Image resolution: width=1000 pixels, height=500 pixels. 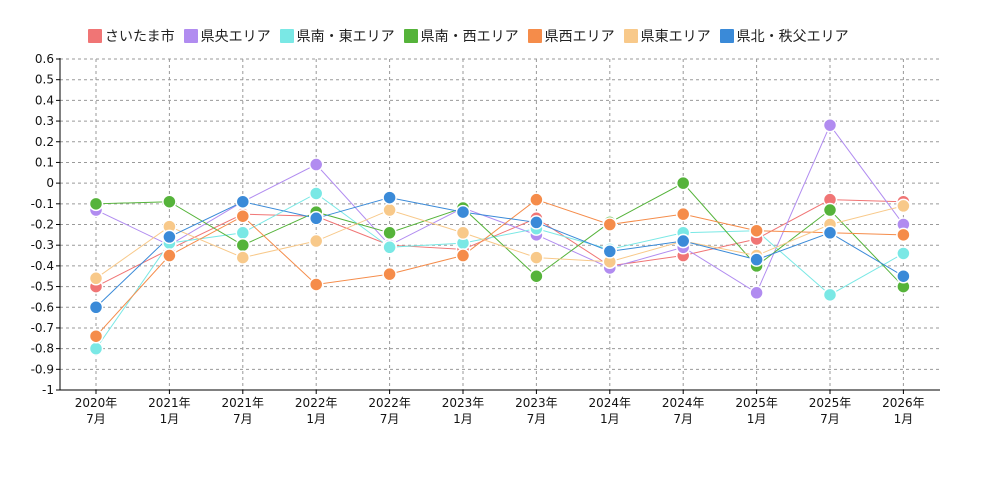 What do you see at coordinates (345, 37) in the screenshot?
I see `legend-label: 県南・東エリア` at bounding box center [345, 37].